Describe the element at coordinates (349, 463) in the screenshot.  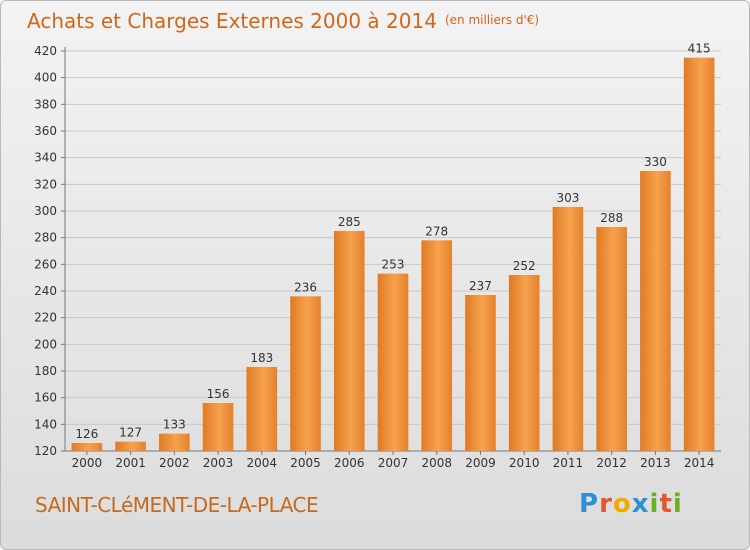
I see `x-tick-label: 2006` at that location.